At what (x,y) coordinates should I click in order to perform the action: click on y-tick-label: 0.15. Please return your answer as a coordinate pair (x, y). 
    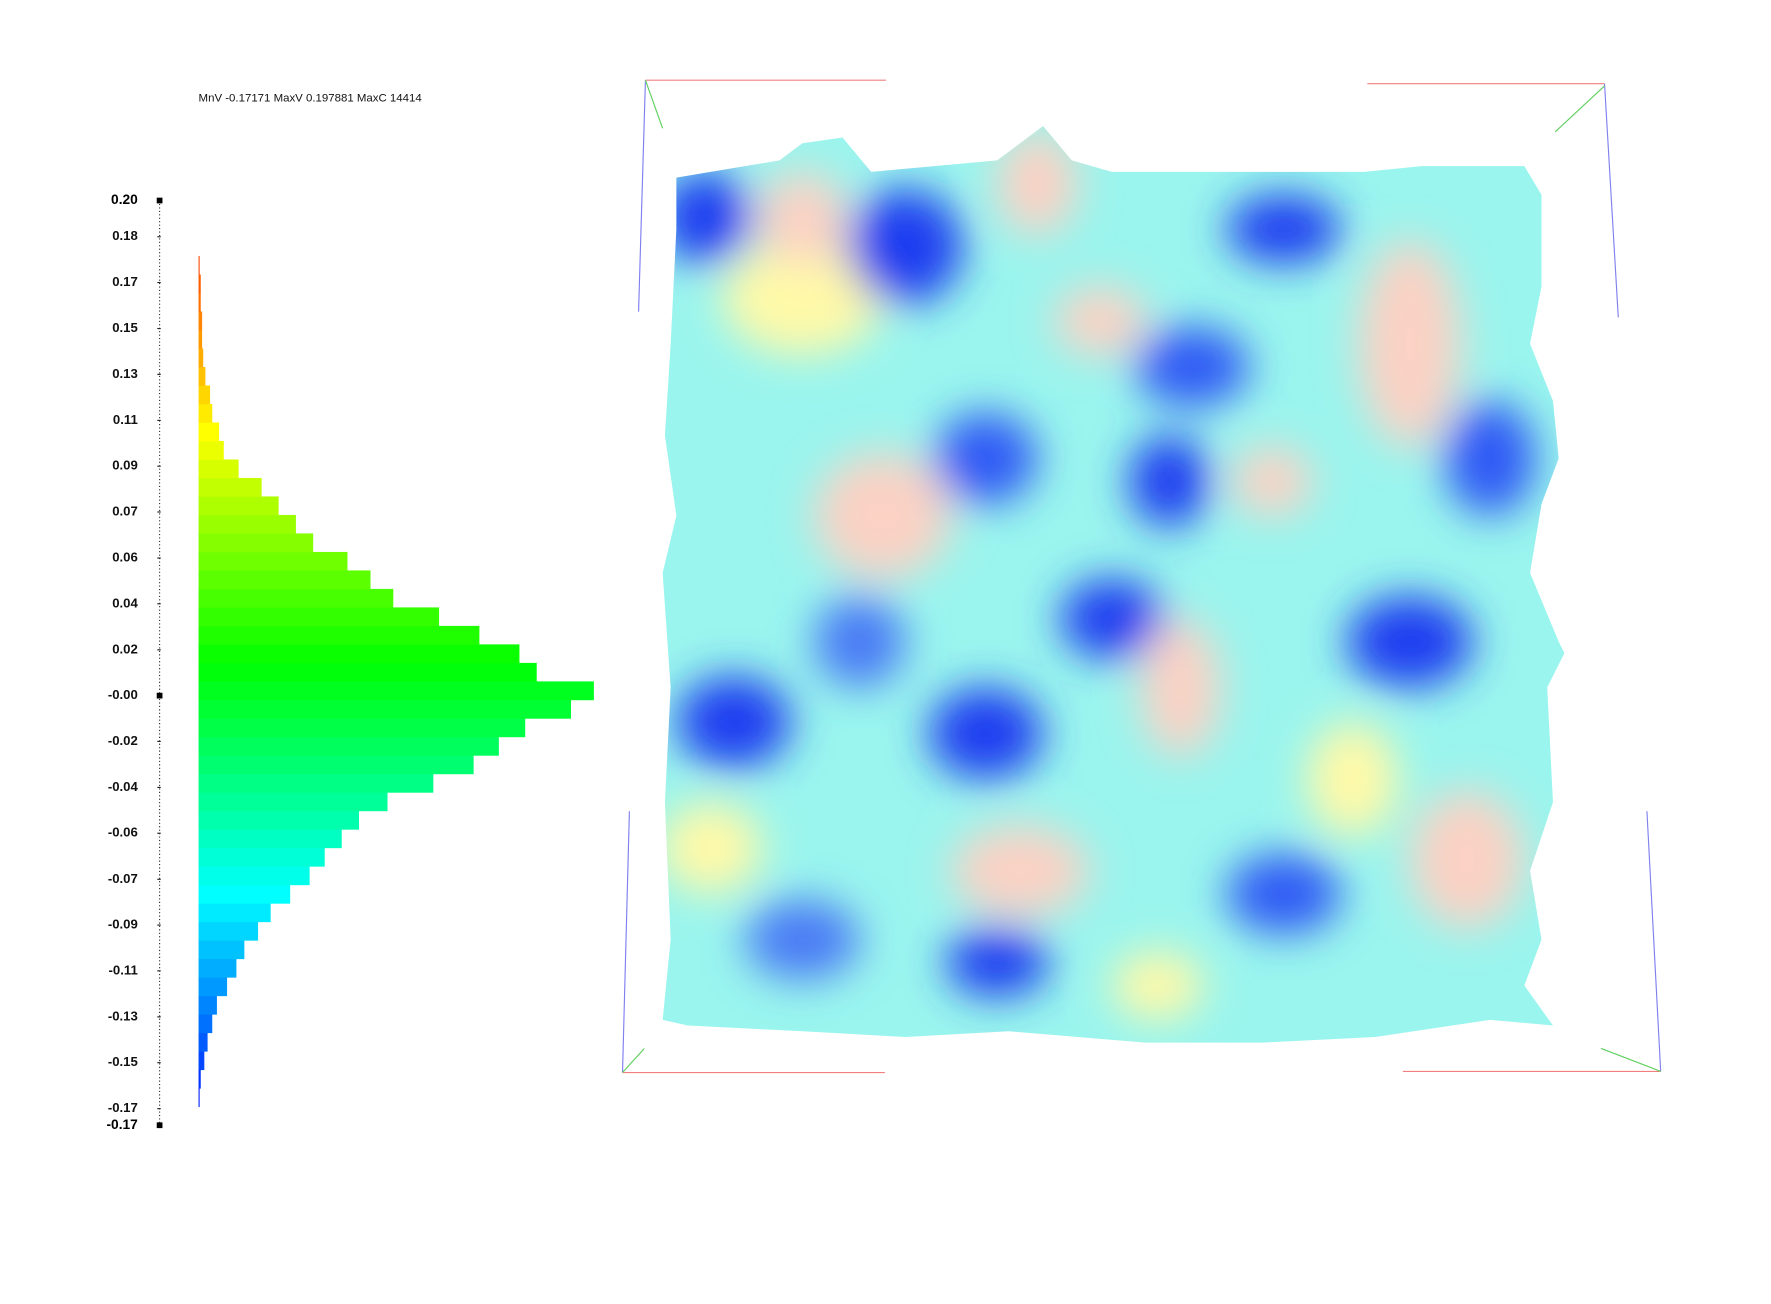
    Looking at the image, I should click on (125, 327).